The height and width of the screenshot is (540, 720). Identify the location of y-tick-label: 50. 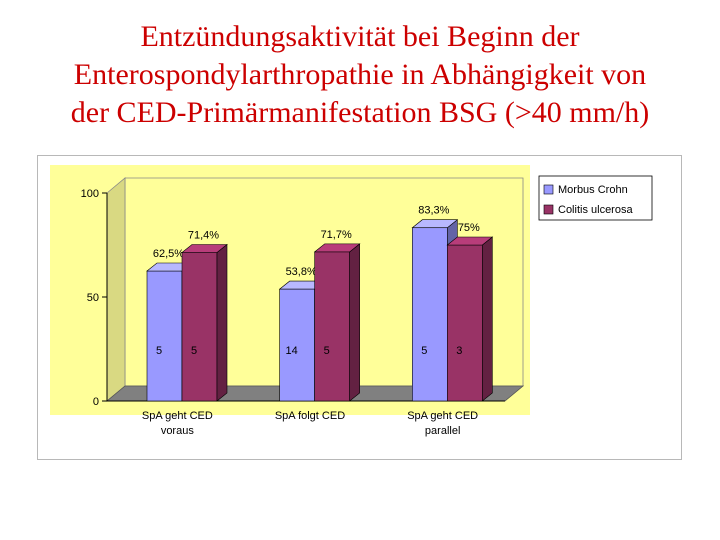
(93, 298).